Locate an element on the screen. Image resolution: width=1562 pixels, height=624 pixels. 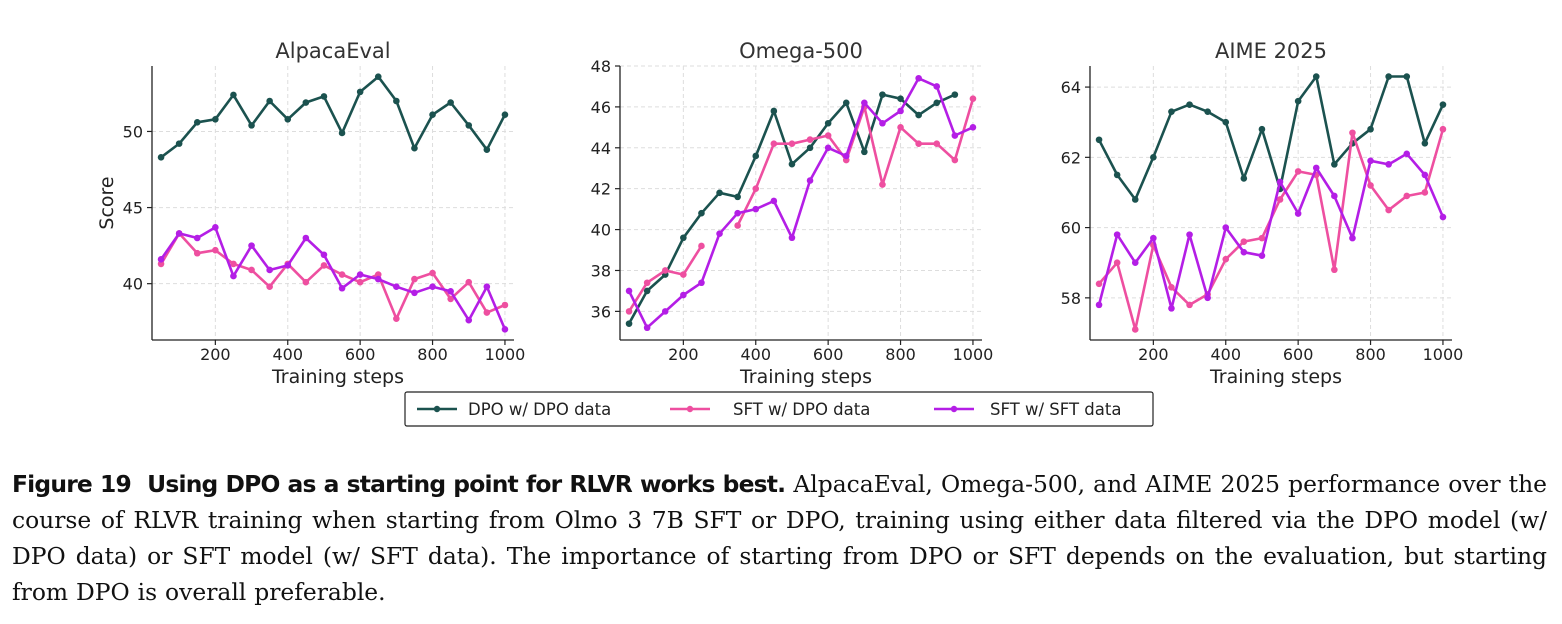
legend-label-dpo-dpo: DPO w/ DPO data is located at coordinates (539, 409).